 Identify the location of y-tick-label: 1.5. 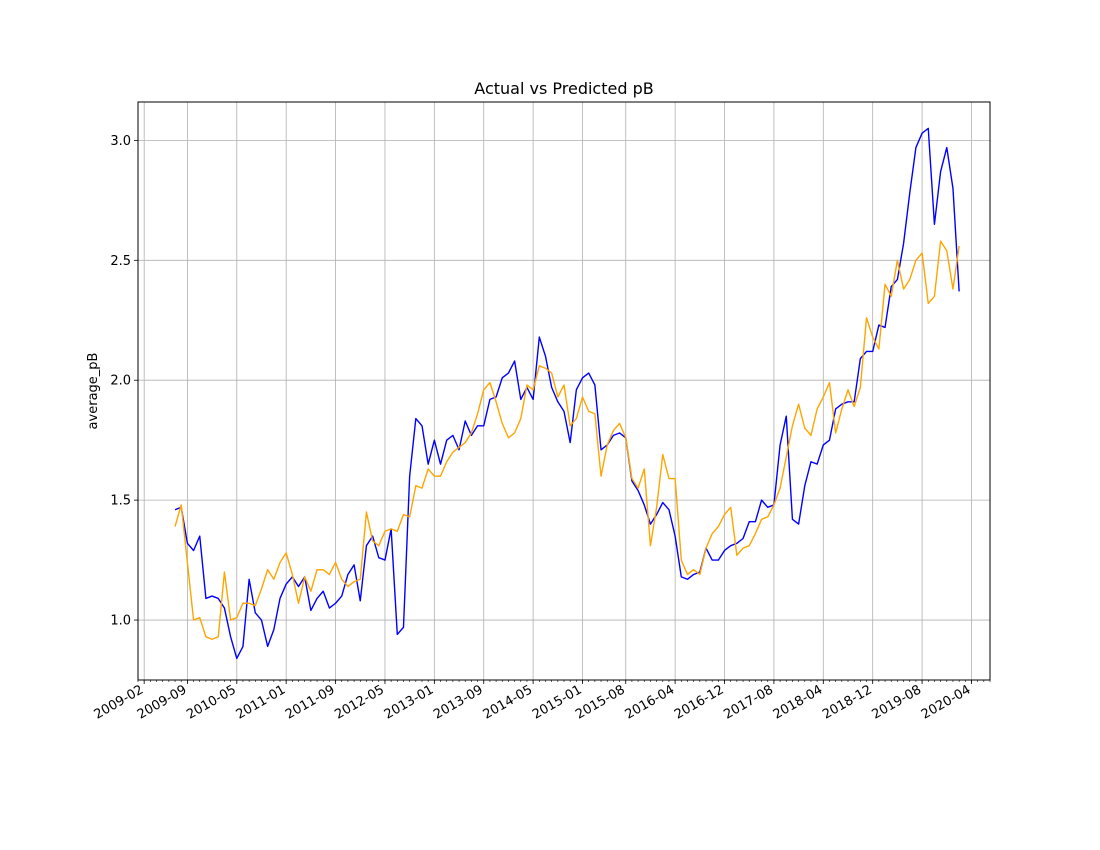
(120, 501).